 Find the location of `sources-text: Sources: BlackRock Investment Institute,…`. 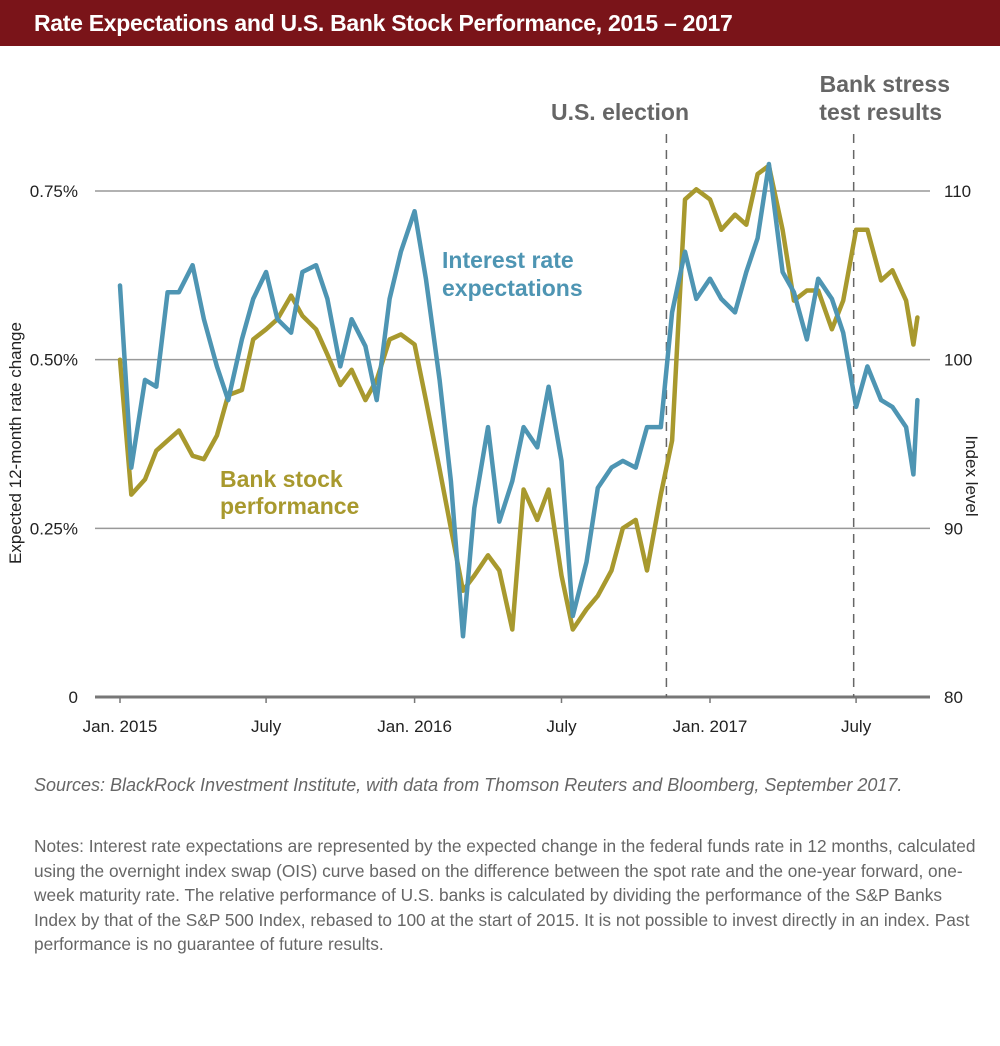

sources-text: Sources: BlackRock Investment Institute,… is located at coordinates (468, 785).